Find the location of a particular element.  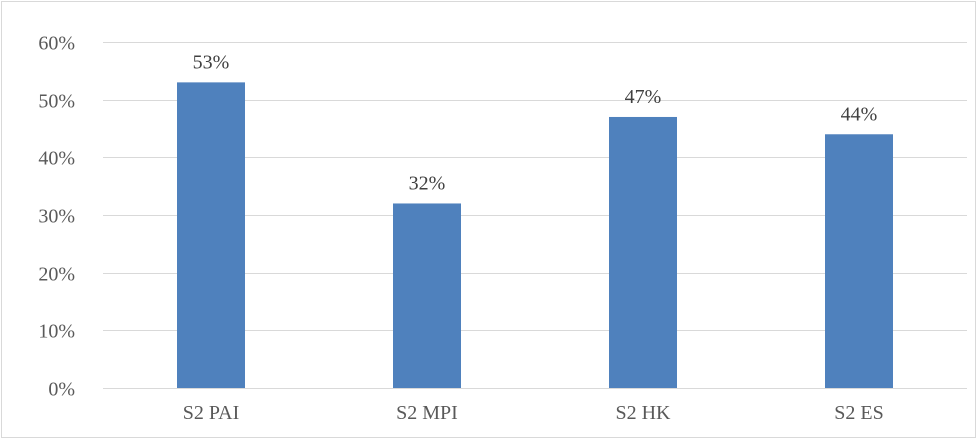

x-tick-label: S2 PAI is located at coordinates (211, 413).